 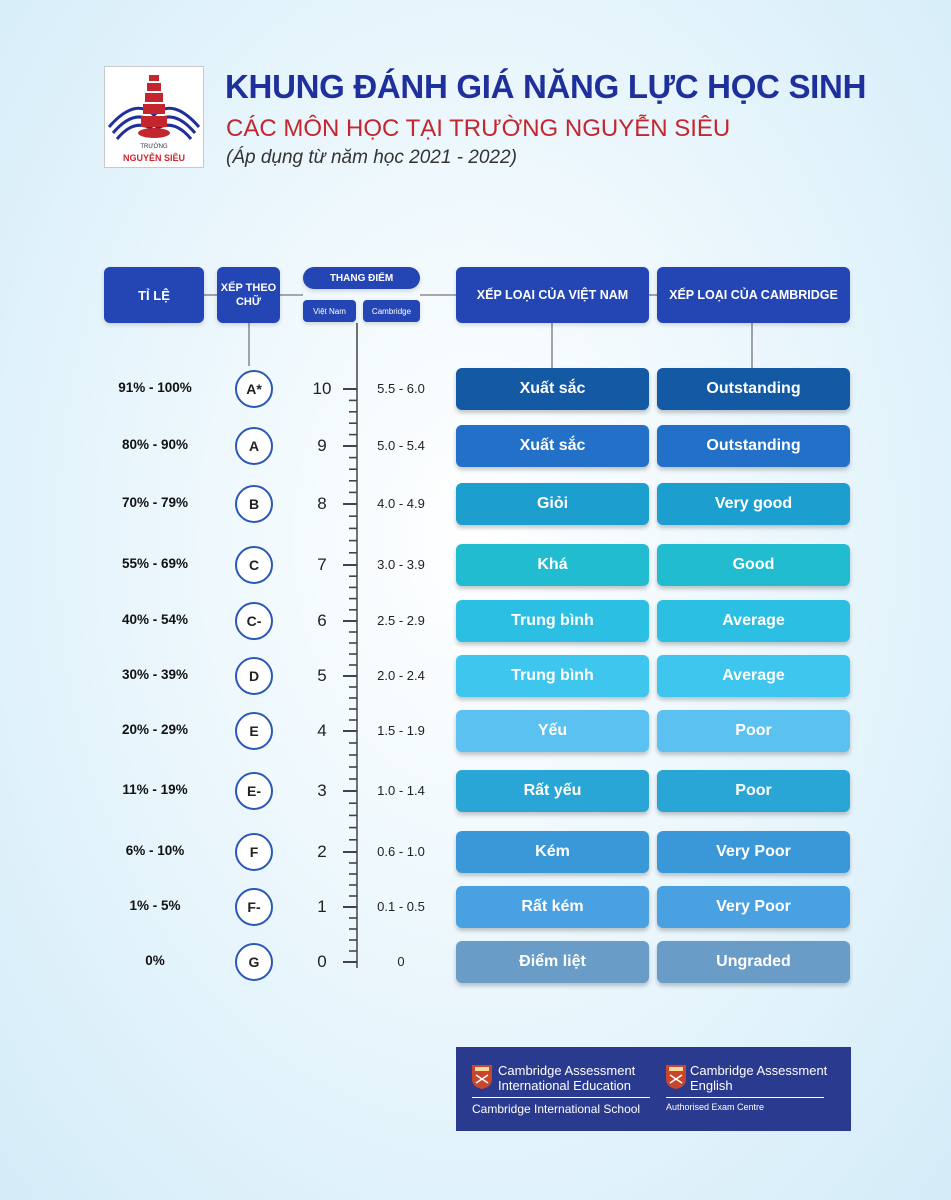 What do you see at coordinates (401, 503) in the screenshot?
I see `cambridge-score: 4.0 - 4.9` at bounding box center [401, 503].